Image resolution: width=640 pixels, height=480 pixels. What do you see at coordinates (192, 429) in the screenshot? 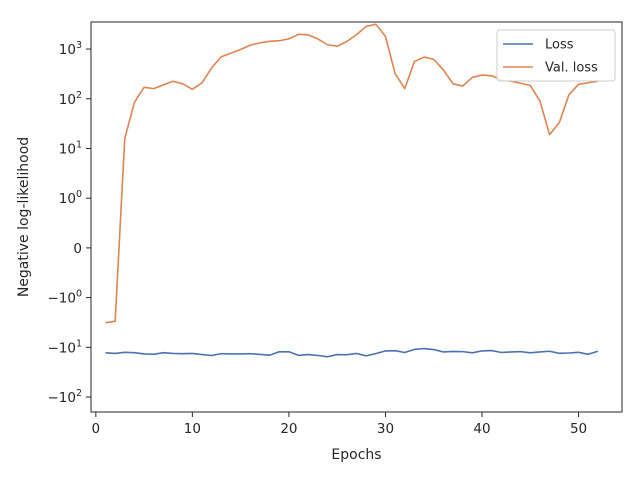
I see `x-tick-label: 10` at bounding box center [192, 429].